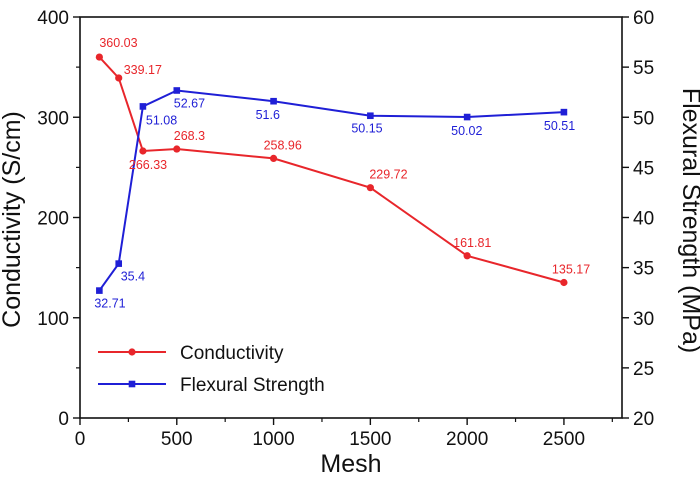 The width and height of the screenshot is (700, 483). Describe the element at coordinates (559, 126) in the screenshot. I see `flexural-strength-data-label-7: 50.51` at that location.